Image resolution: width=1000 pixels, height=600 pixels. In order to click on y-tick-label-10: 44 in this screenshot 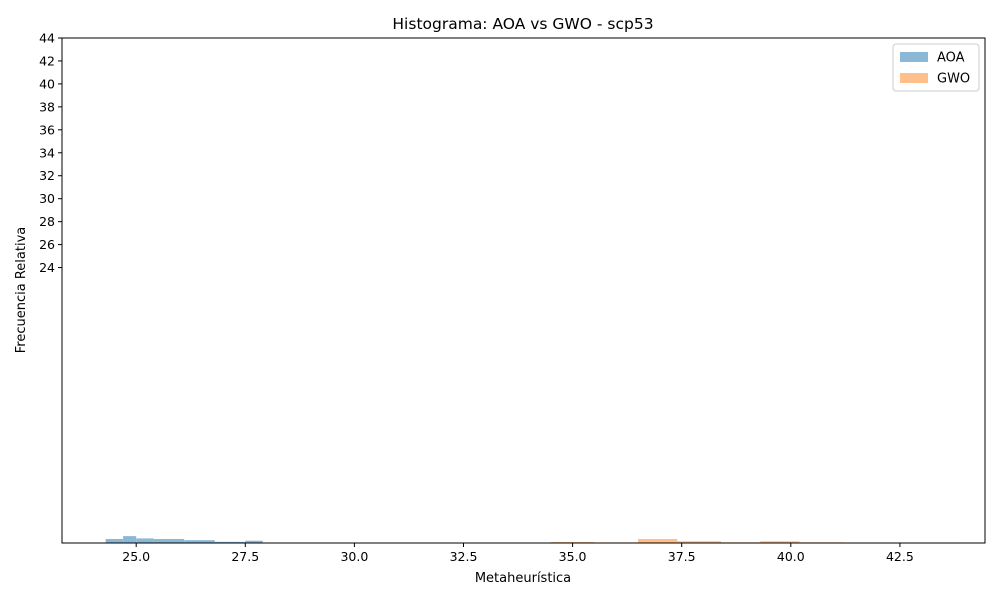, I will do `click(47, 38)`.